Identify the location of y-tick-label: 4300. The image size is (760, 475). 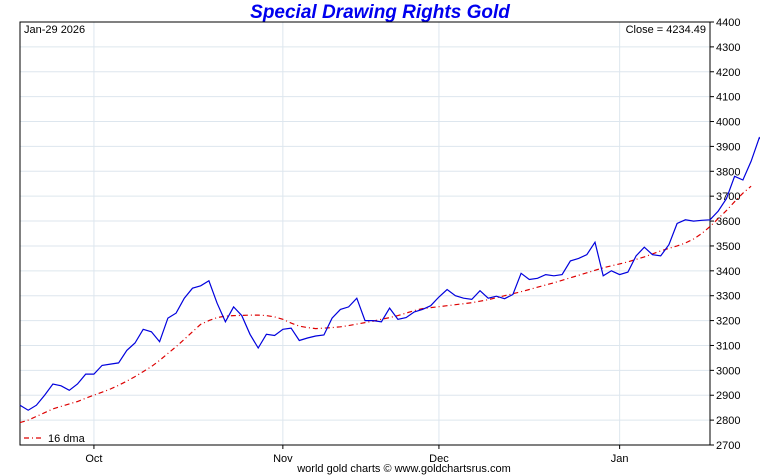
(728, 48).